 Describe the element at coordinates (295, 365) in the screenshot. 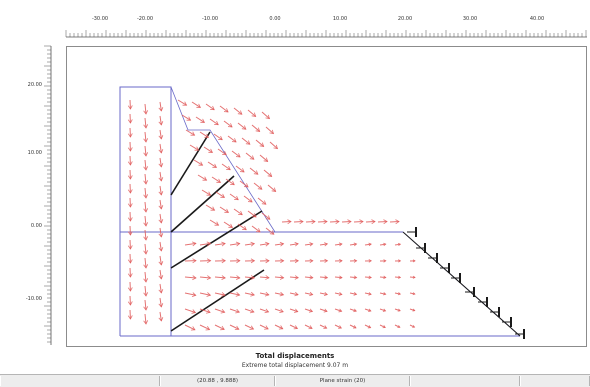

I see `caption-subtitle: Extreme total displacement 9.07 m` at that location.